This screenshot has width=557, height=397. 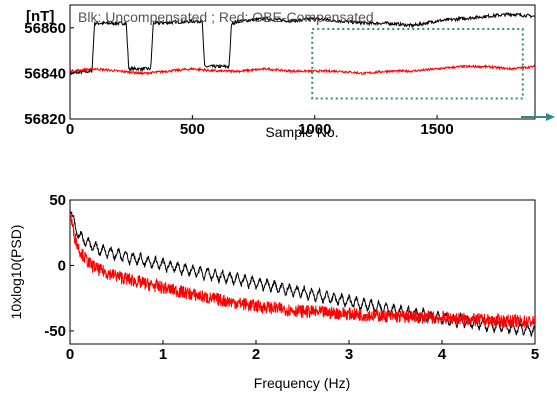 What do you see at coordinates (314, 129) in the screenshot?
I see `top-xtick-label: 1000` at bounding box center [314, 129].